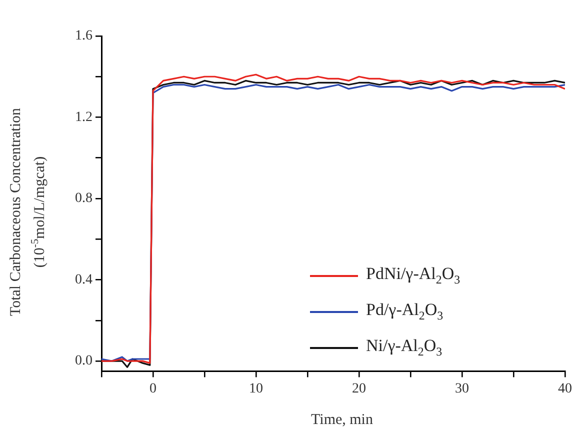  What do you see at coordinates (404, 348) in the screenshot?
I see `legend-label: Ni/γ-Al$_{2}$O$_{3}$` at bounding box center [404, 348].